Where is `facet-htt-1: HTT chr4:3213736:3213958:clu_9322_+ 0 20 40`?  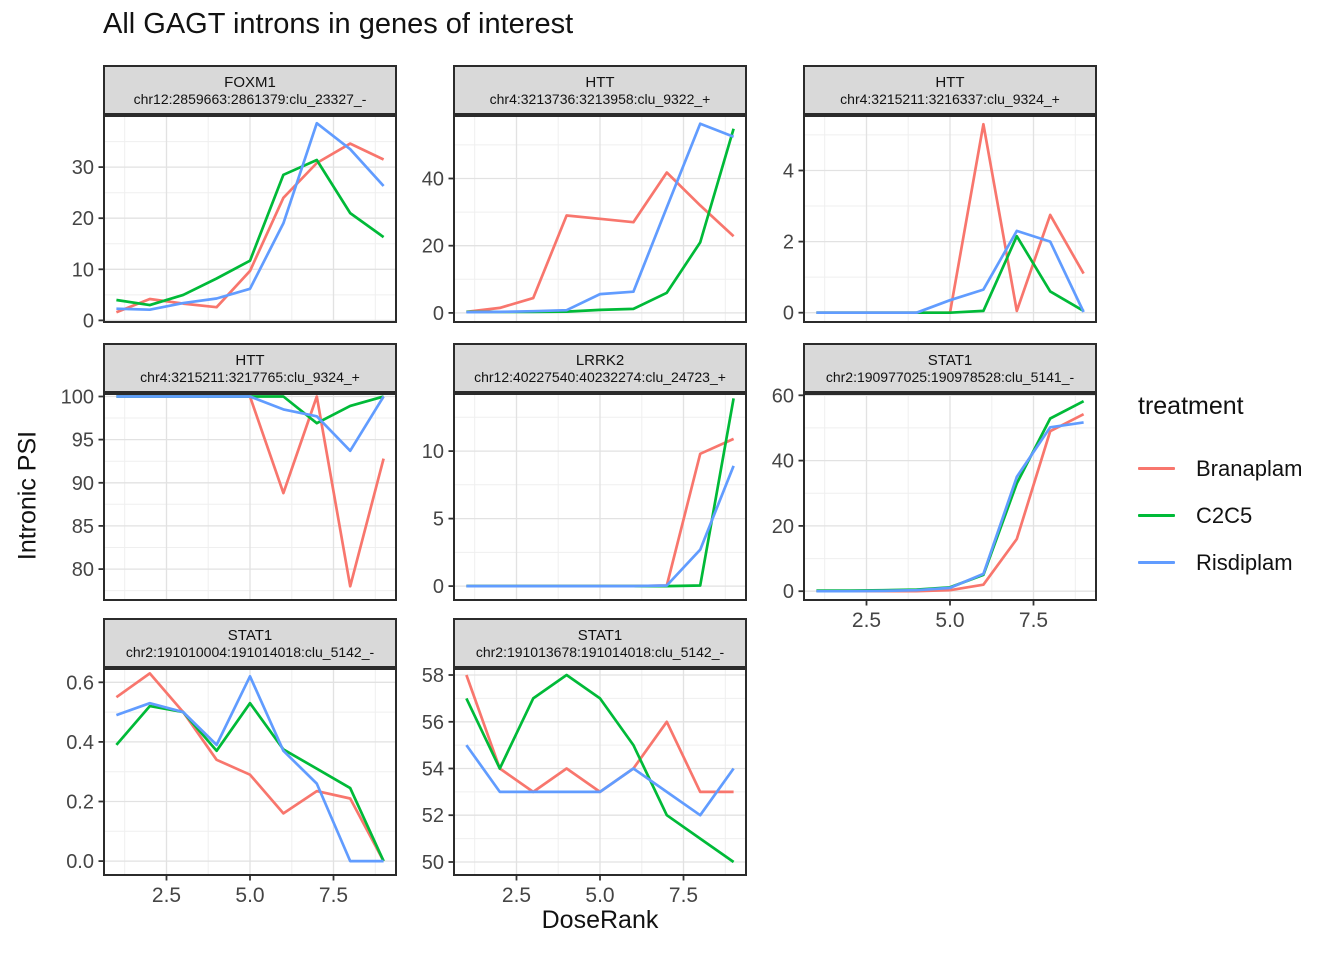 facet-htt-1: HTT chr4:3213736:3213958:clu_9322_+ 0 20 40 is located at coordinates (567, 211).